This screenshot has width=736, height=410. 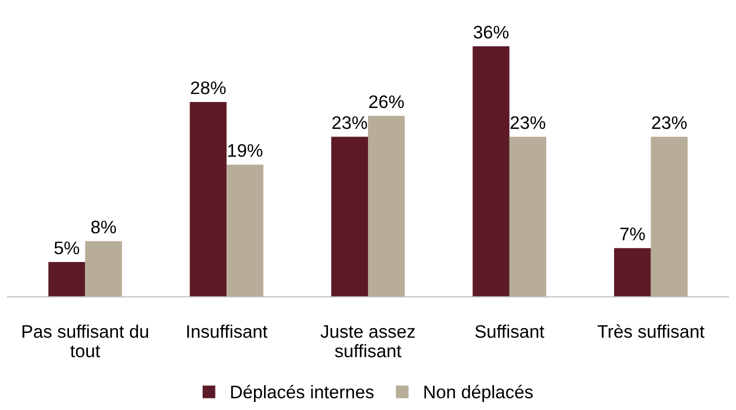 I want to click on data-label: 19%, so click(x=245, y=150).